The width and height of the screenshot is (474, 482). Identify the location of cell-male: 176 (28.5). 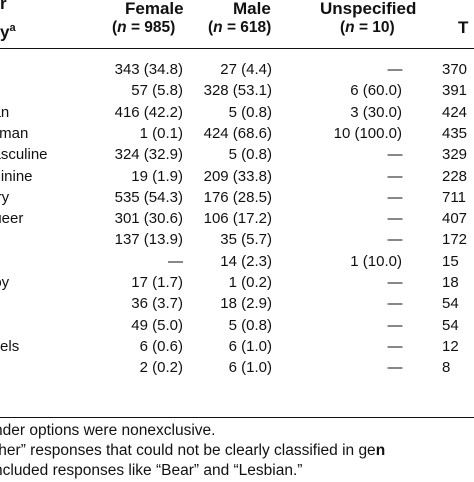
(237, 197).